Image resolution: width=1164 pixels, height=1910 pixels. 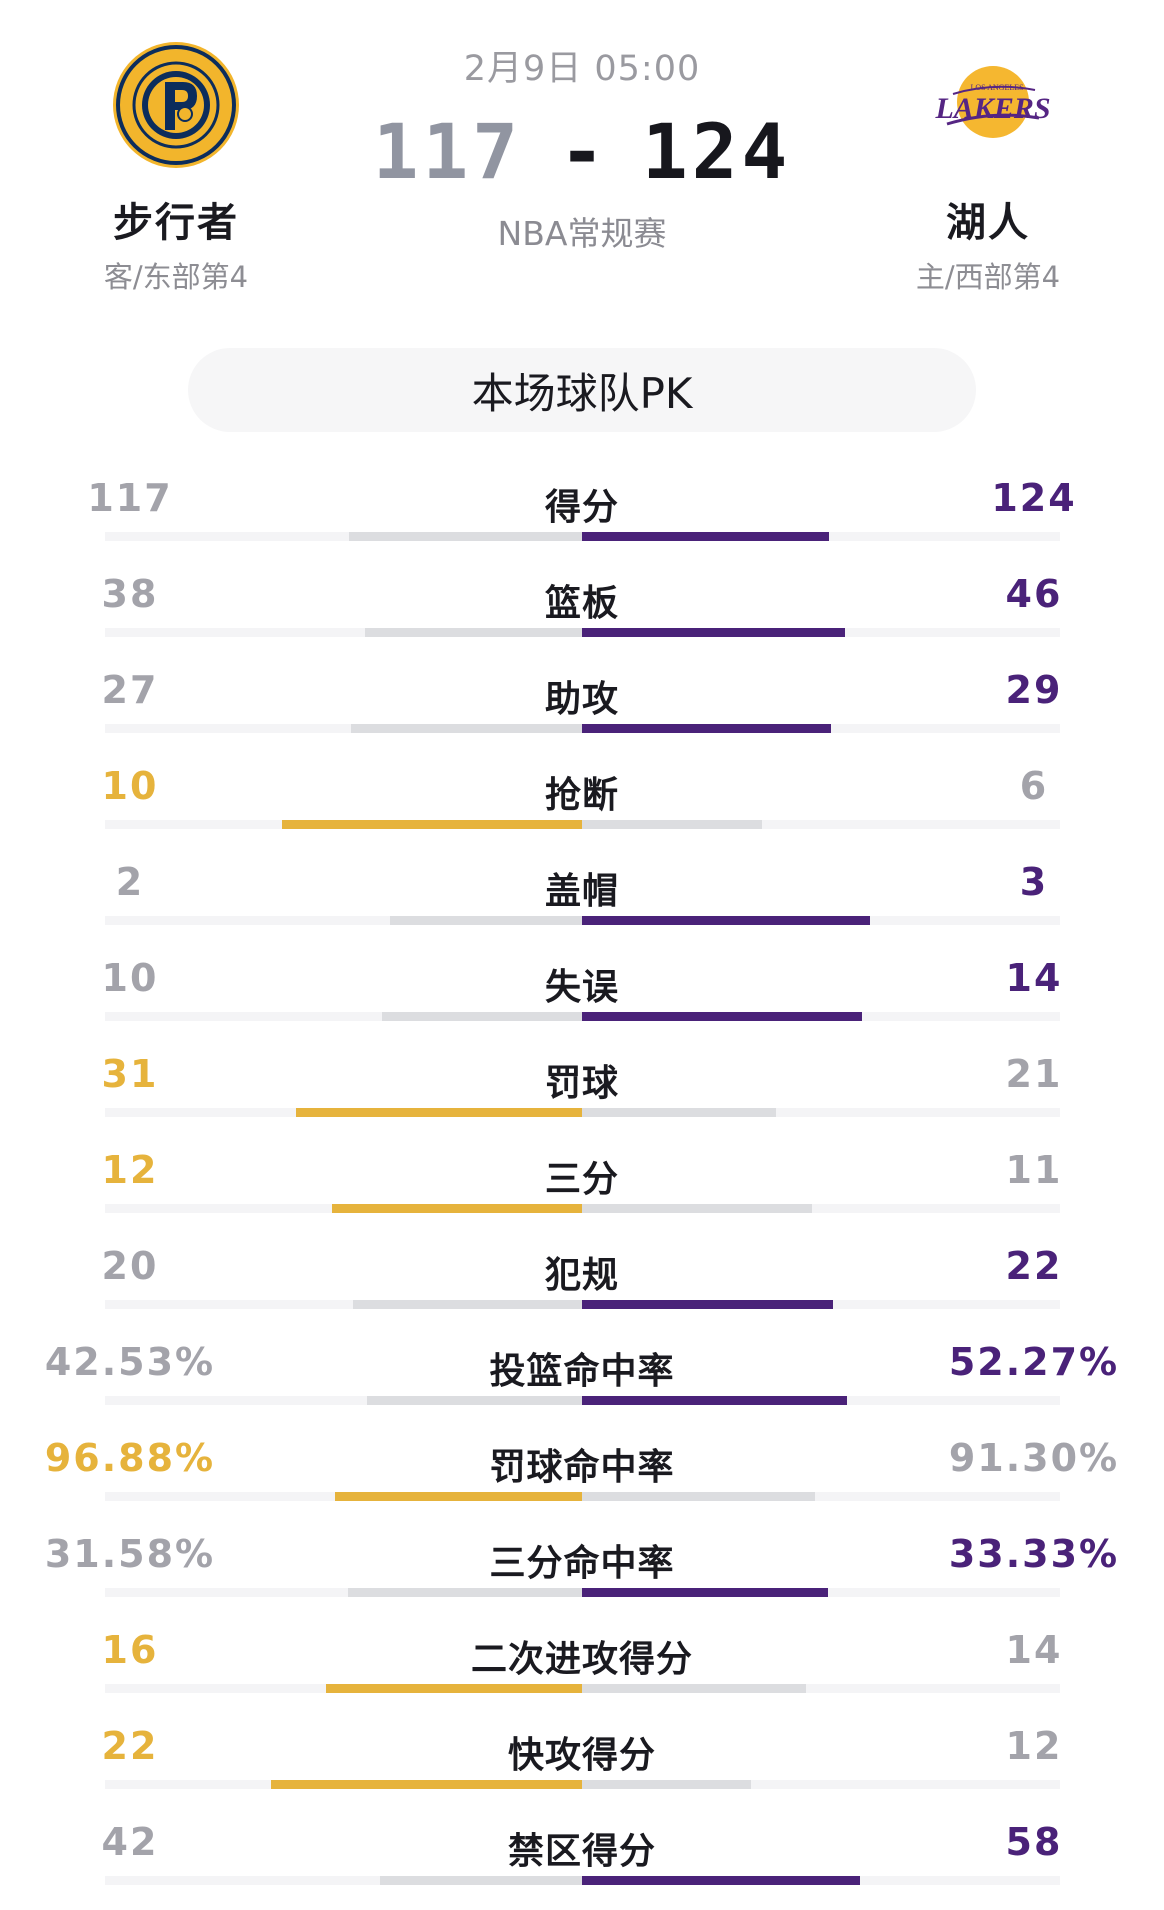 What do you see at coordinates (1034, 1170) in the screenshot?
I see `home-stat-value: 11` at bounding box center [1034, 1170].